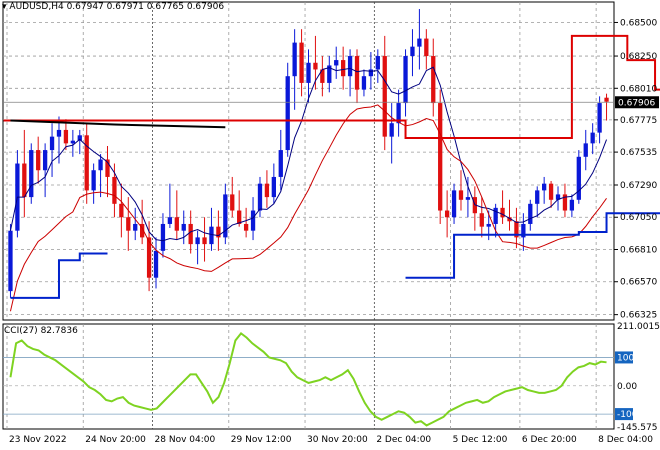  Describe the element at coordinates (115, 440) in the screenshot. I see `time-tick-label: 24 Nov 20:00` at that location.